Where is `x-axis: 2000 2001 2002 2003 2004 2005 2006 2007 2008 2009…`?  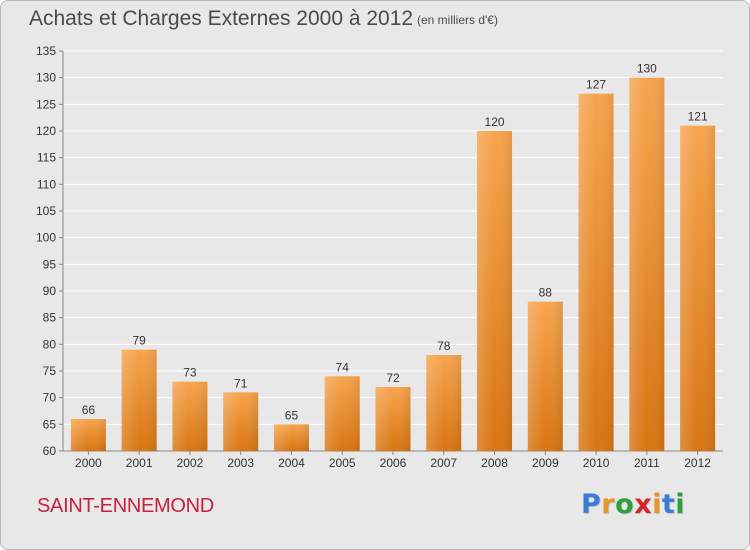 x-axis: 2000 2001 2002 2003 2004 2005 2006 2007 2008 2009… is located at coordinates (393, 460).